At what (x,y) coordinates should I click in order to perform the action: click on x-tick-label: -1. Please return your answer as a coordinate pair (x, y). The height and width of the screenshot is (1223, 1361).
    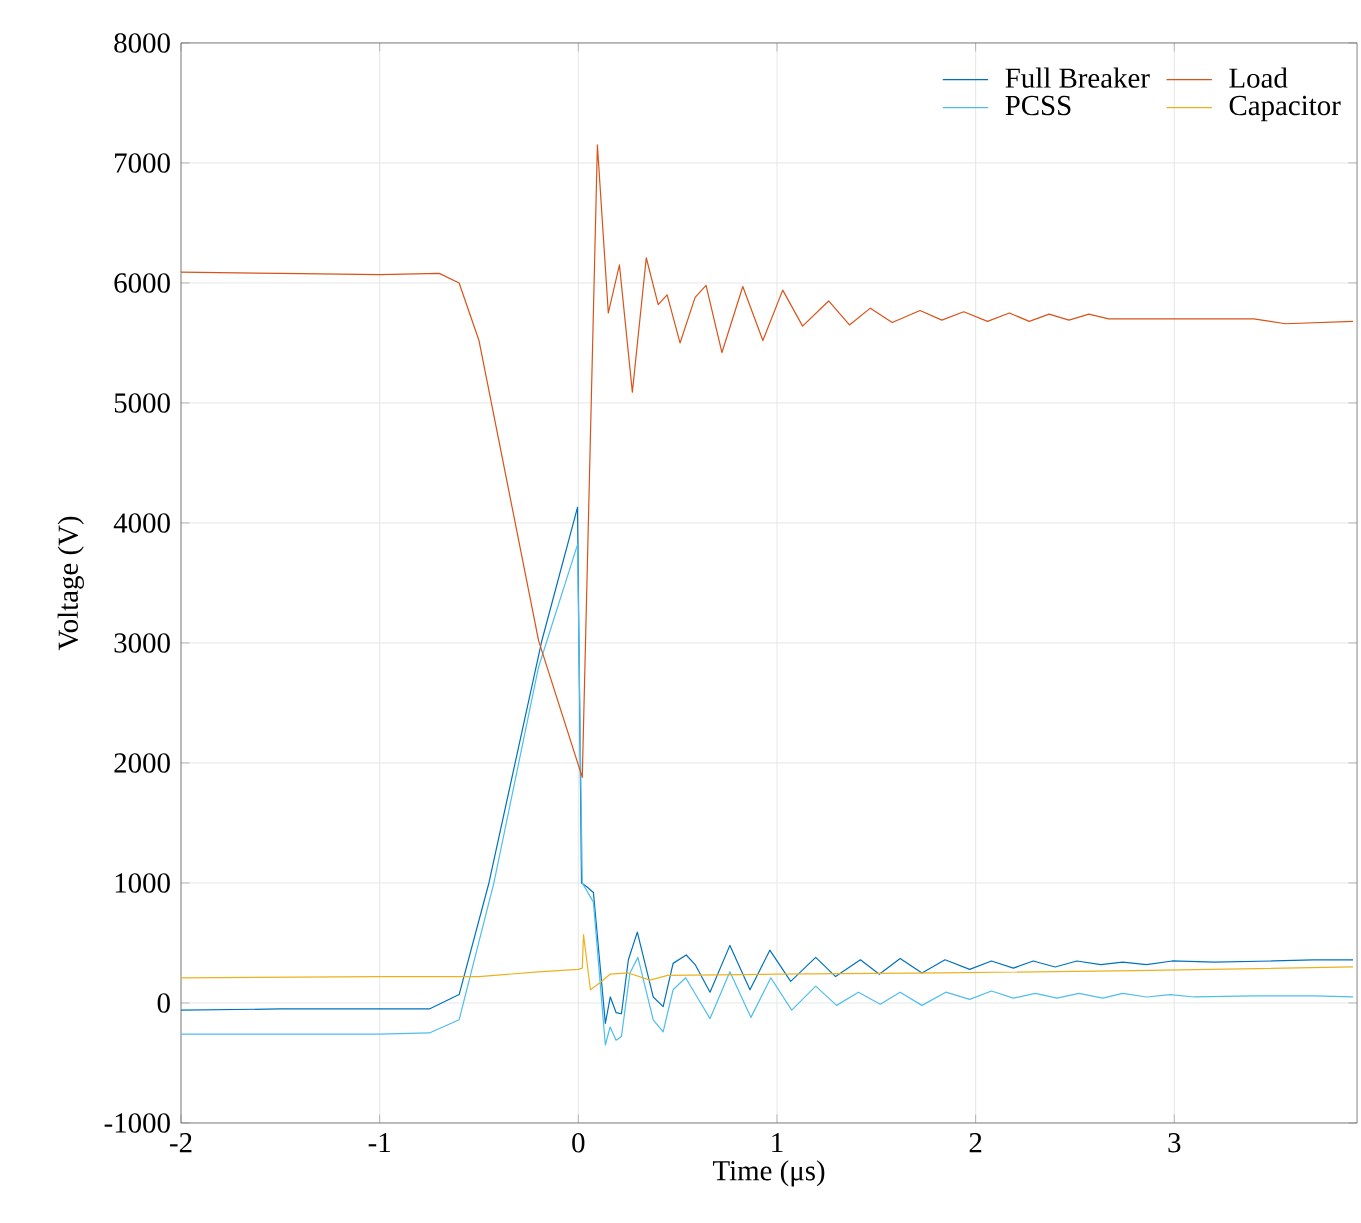
    Looking at the image, I should click on (379, 1142).